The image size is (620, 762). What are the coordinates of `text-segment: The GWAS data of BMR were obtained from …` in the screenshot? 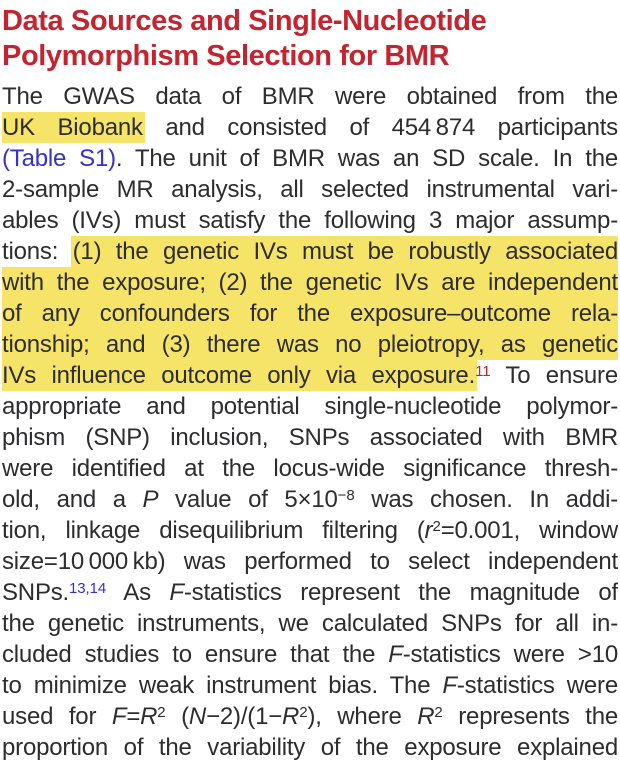 It's located at (310, 96).